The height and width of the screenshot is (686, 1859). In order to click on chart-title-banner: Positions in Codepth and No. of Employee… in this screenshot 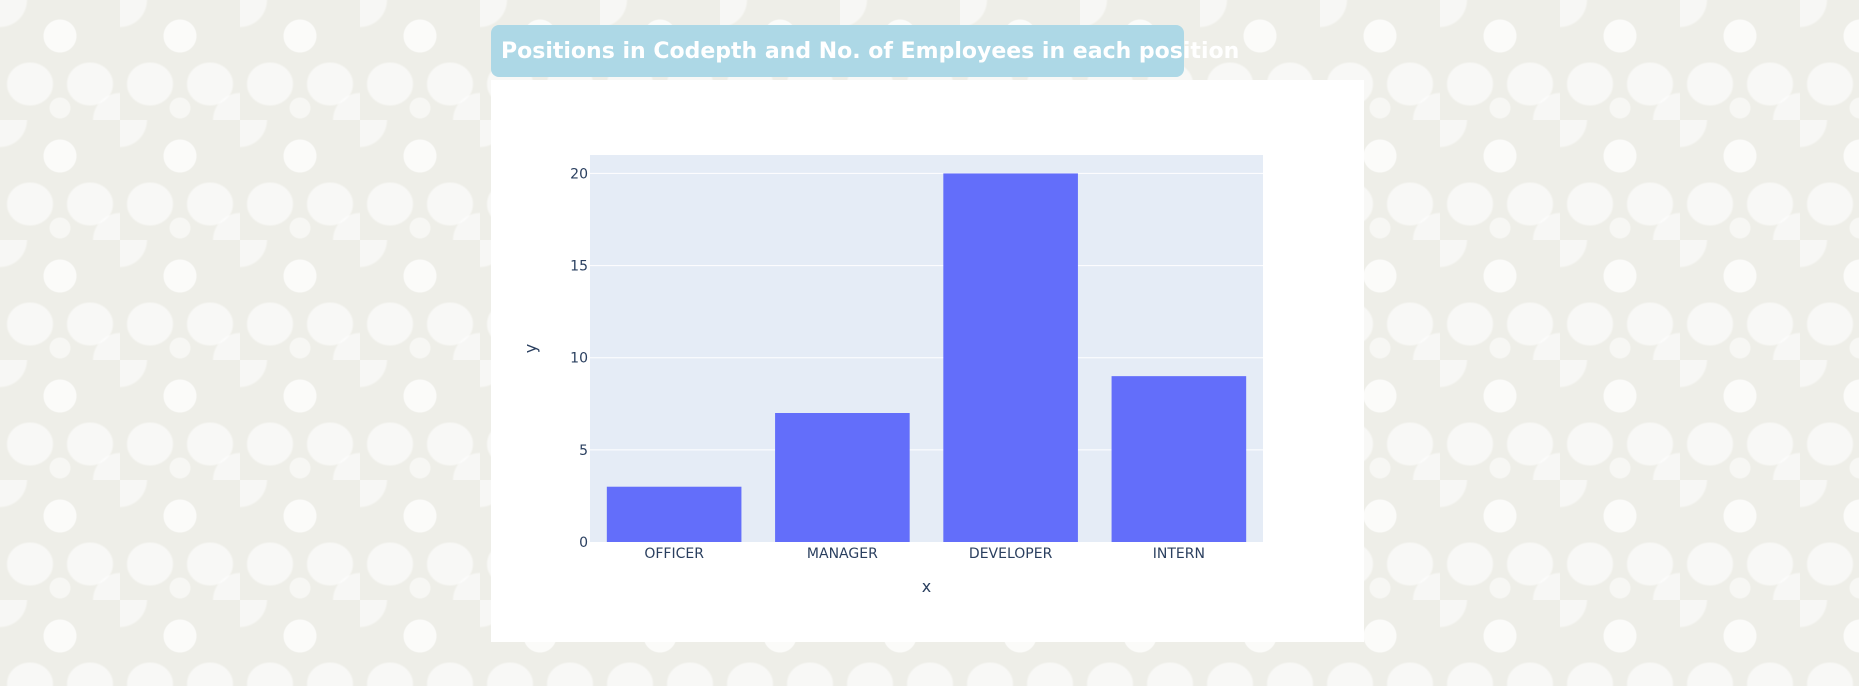, I will do `click(865, 51)`.